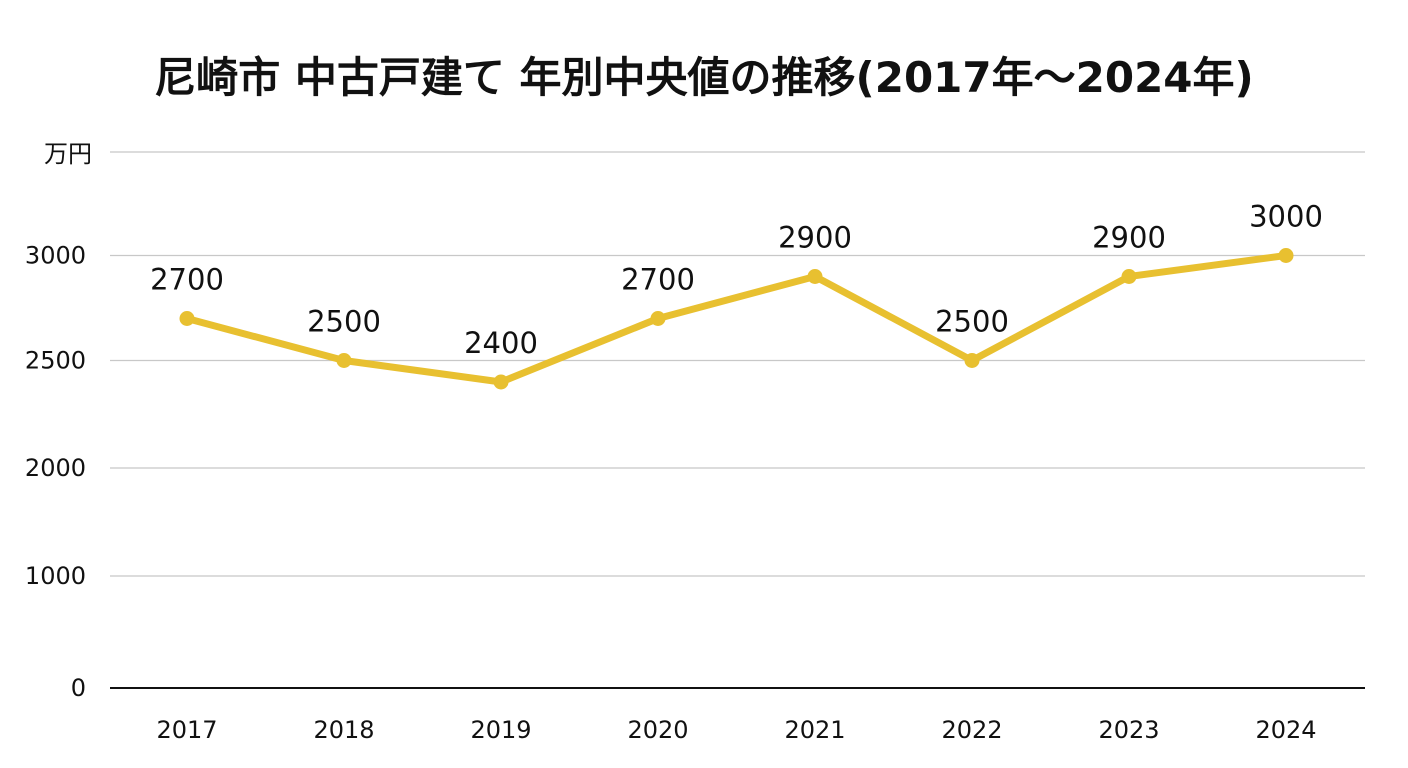 This screenshot has width=1408, height=768. I want to click on data-label: 3000, so click(1286, 217).